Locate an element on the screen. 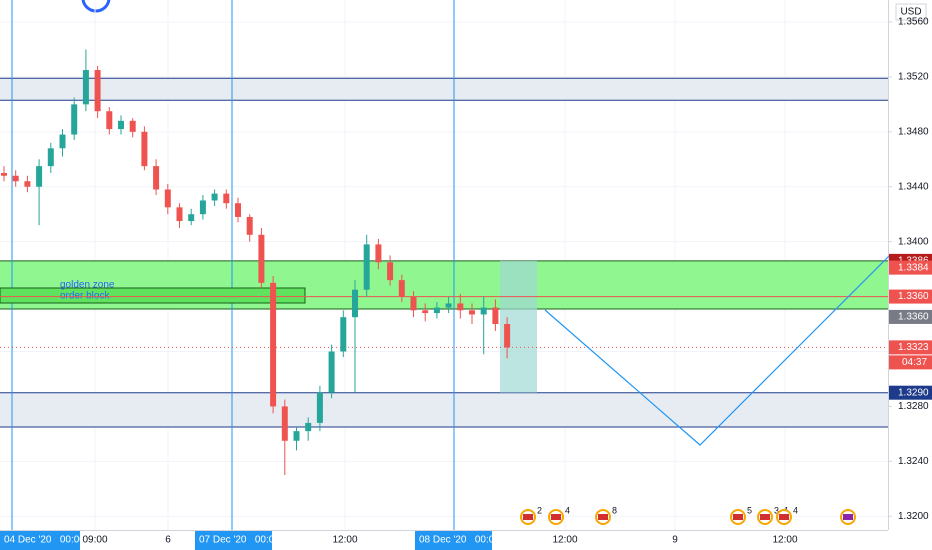 This screenshot has height=550, width=932. y-tick-label: 1.3520 is located at coordinates (913, 77).